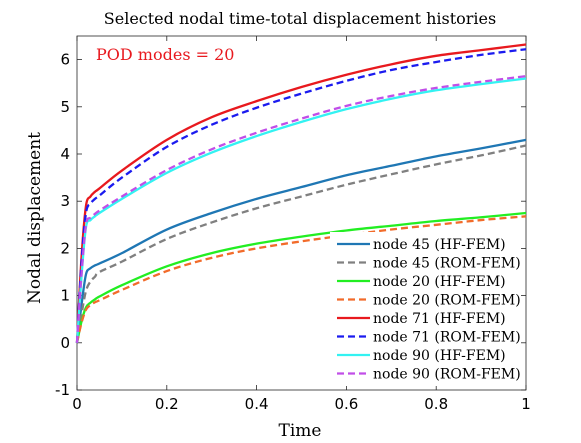 This screenshot has width=581, height=443. I want to click on pod-modes-annotation: POD modes = 20, so click(165, 54).